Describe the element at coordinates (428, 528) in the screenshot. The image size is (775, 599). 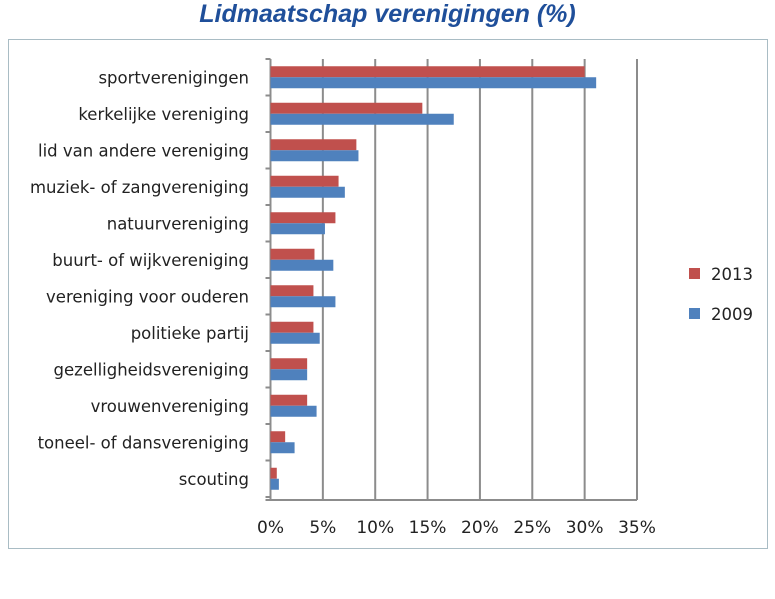
I see `x-tick-label: 15%` at that location.